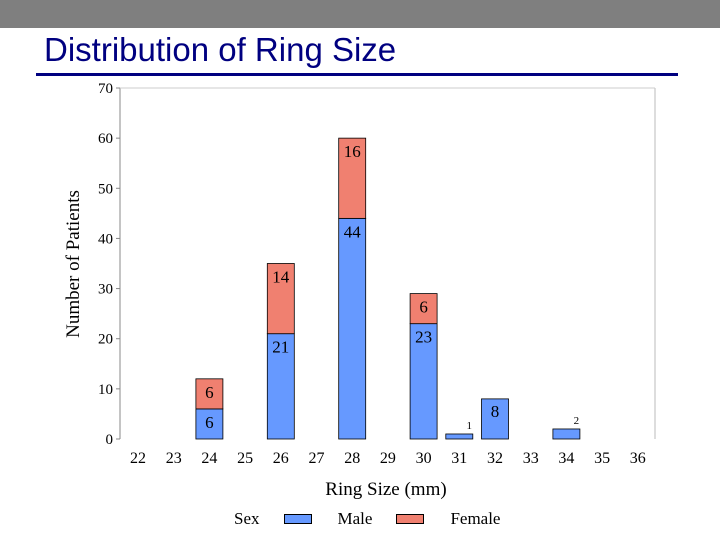 The height and width of the screenshot is (540, 720). Describe the element at coordinates (105, 340) in the screenshot. I see `y-tick-label: 20` at that location.